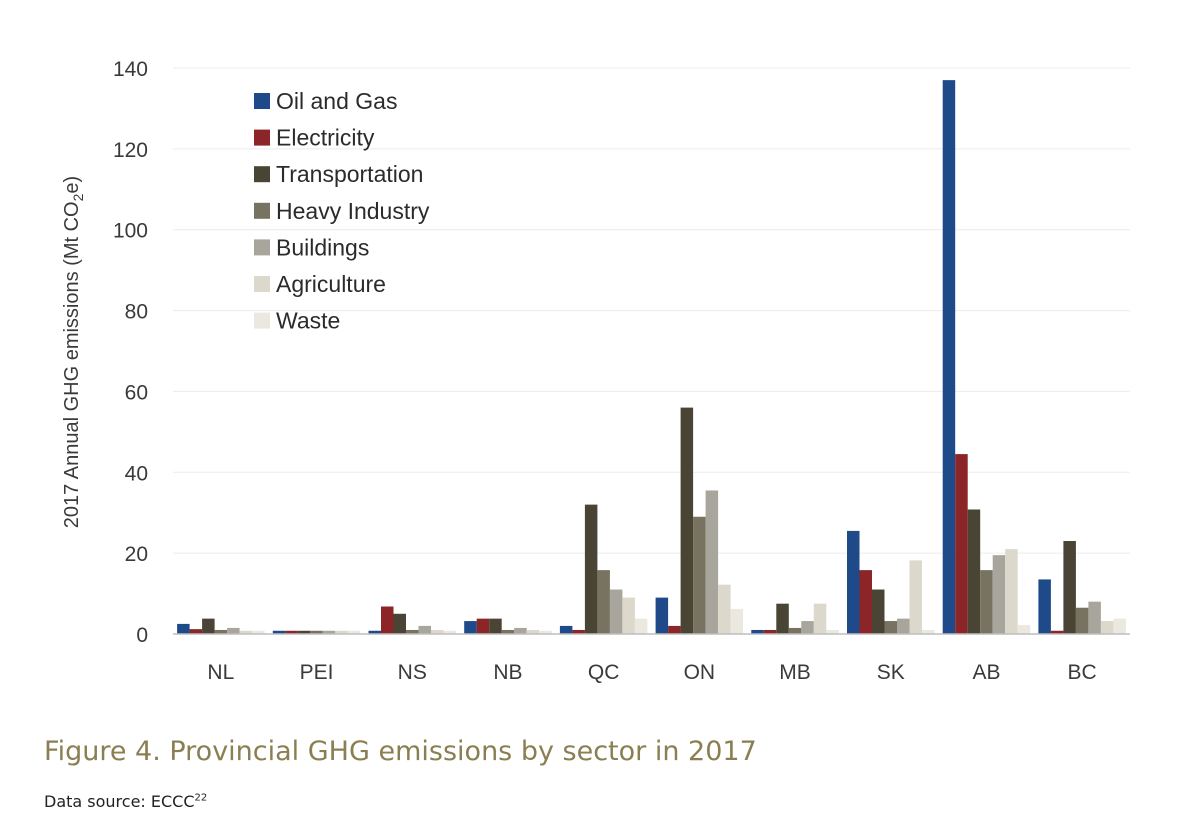  What do you see at coordinates (1024, 629) in the screenshot?
I see `bar-waste-ab` at bounding box center [1024, 629].